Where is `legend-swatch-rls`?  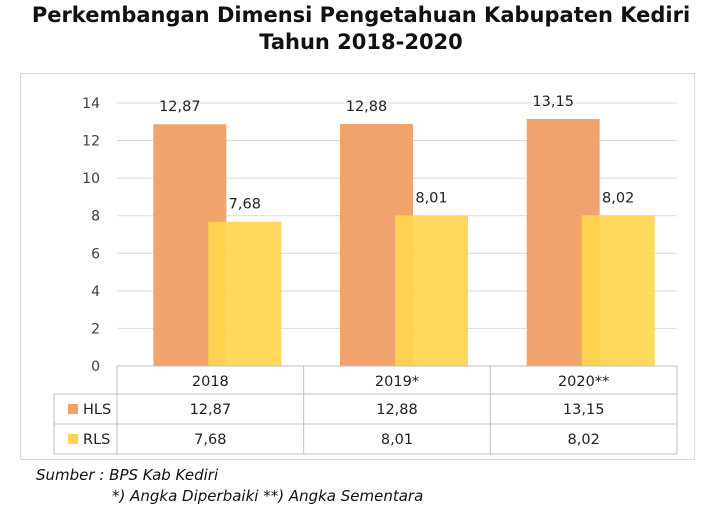 legend-swatch-rls is located at coordinates (73, 439).